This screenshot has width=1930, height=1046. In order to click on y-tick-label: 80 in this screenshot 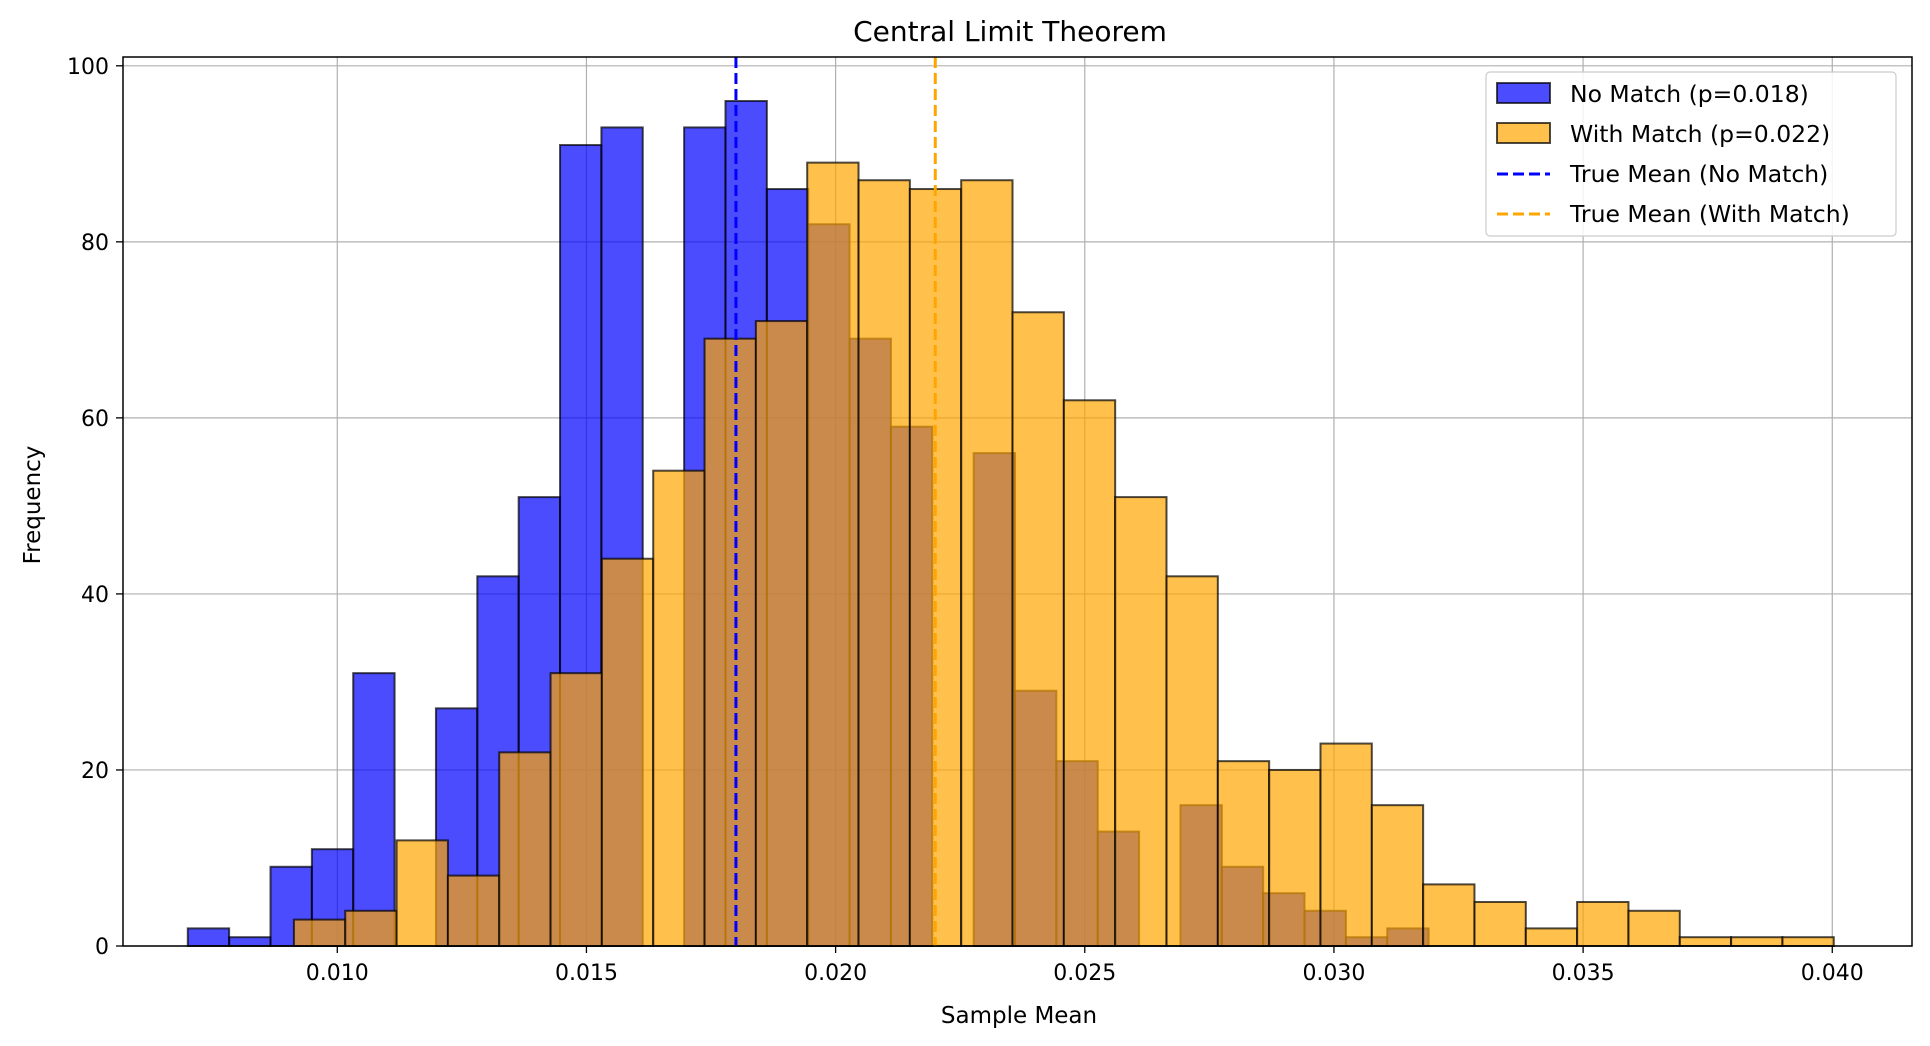, I will do `click(95, 243)`.